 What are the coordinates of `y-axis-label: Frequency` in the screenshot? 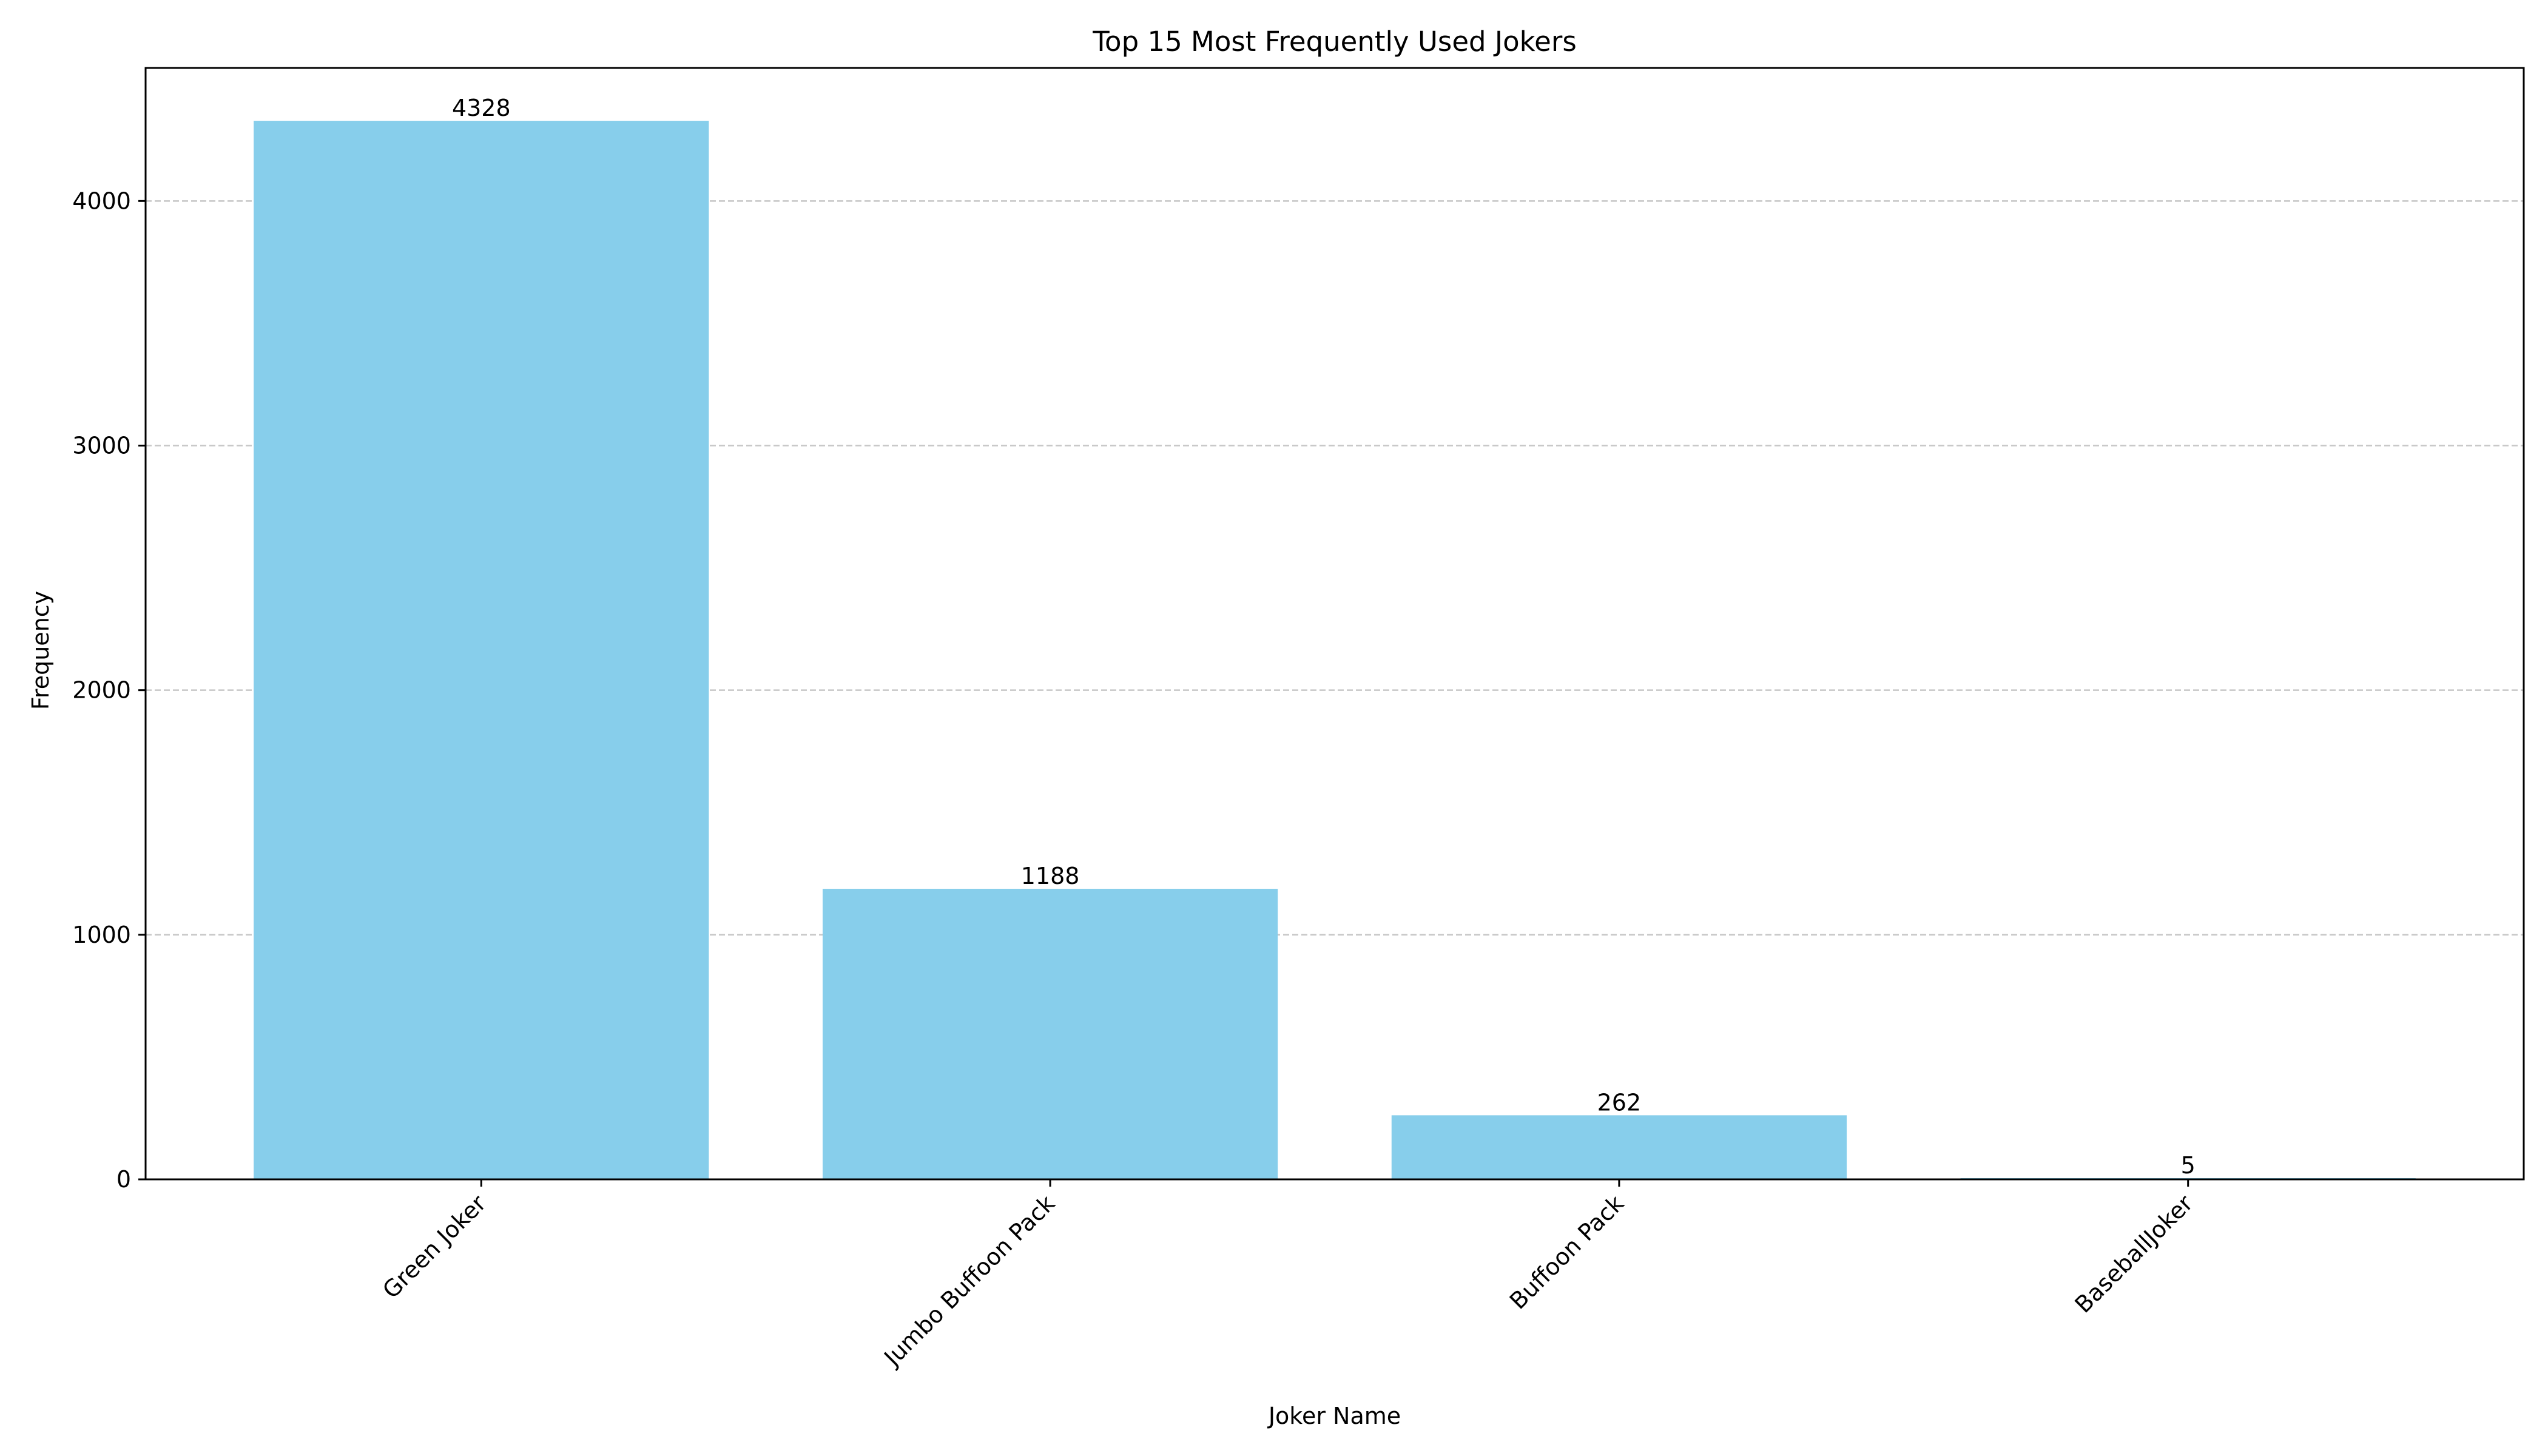 It's located at (40, 650).